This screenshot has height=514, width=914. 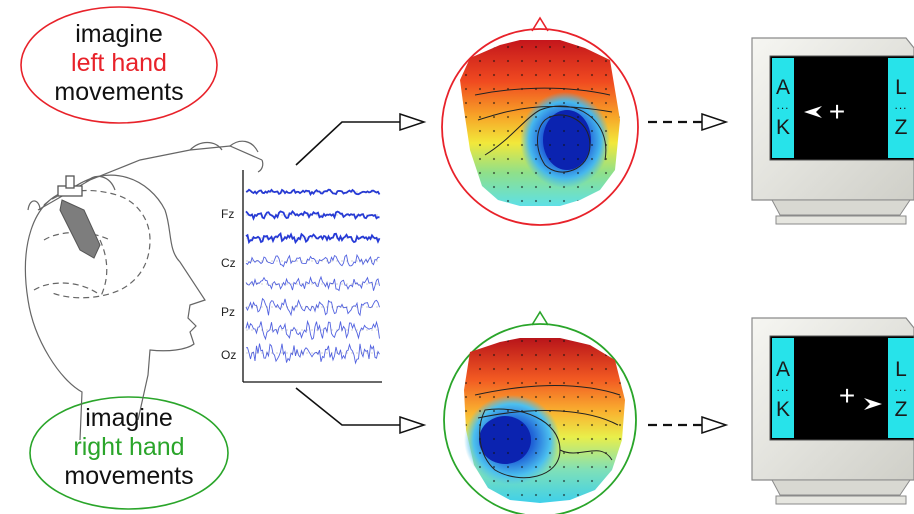 I want to click on arrow-icon, so click(x=348, y=273).